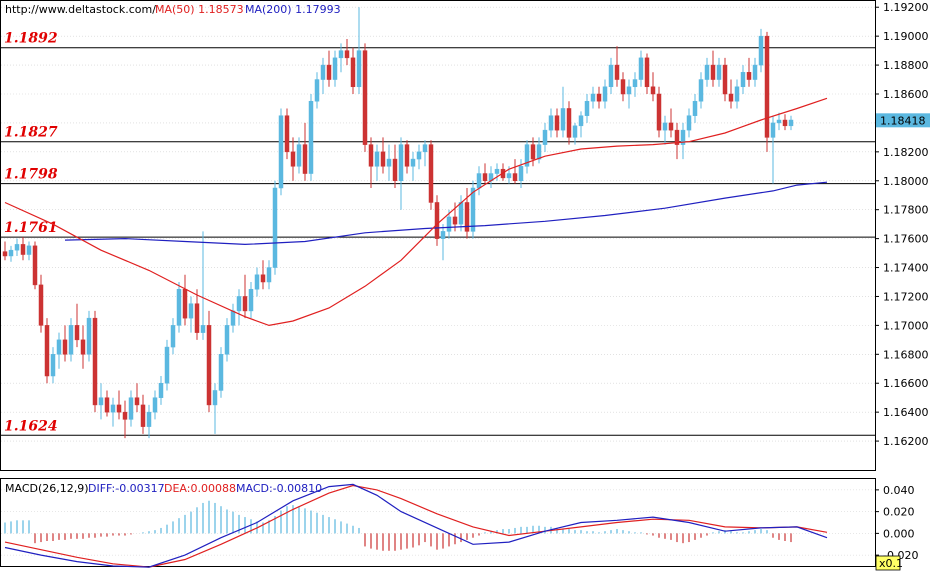 This screenshot has width=930, height=582. I want to click on macd-tick-label: 0.040, so click(899, 490).